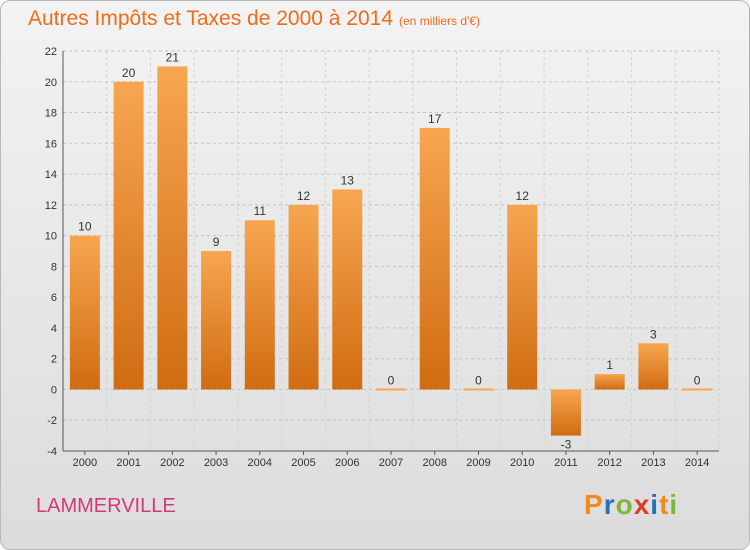 This screenshot has width=750, height=550. Describe the element at coordinates (51, 83) in the screenshot. I see `y-tick-label: 20` at that location.